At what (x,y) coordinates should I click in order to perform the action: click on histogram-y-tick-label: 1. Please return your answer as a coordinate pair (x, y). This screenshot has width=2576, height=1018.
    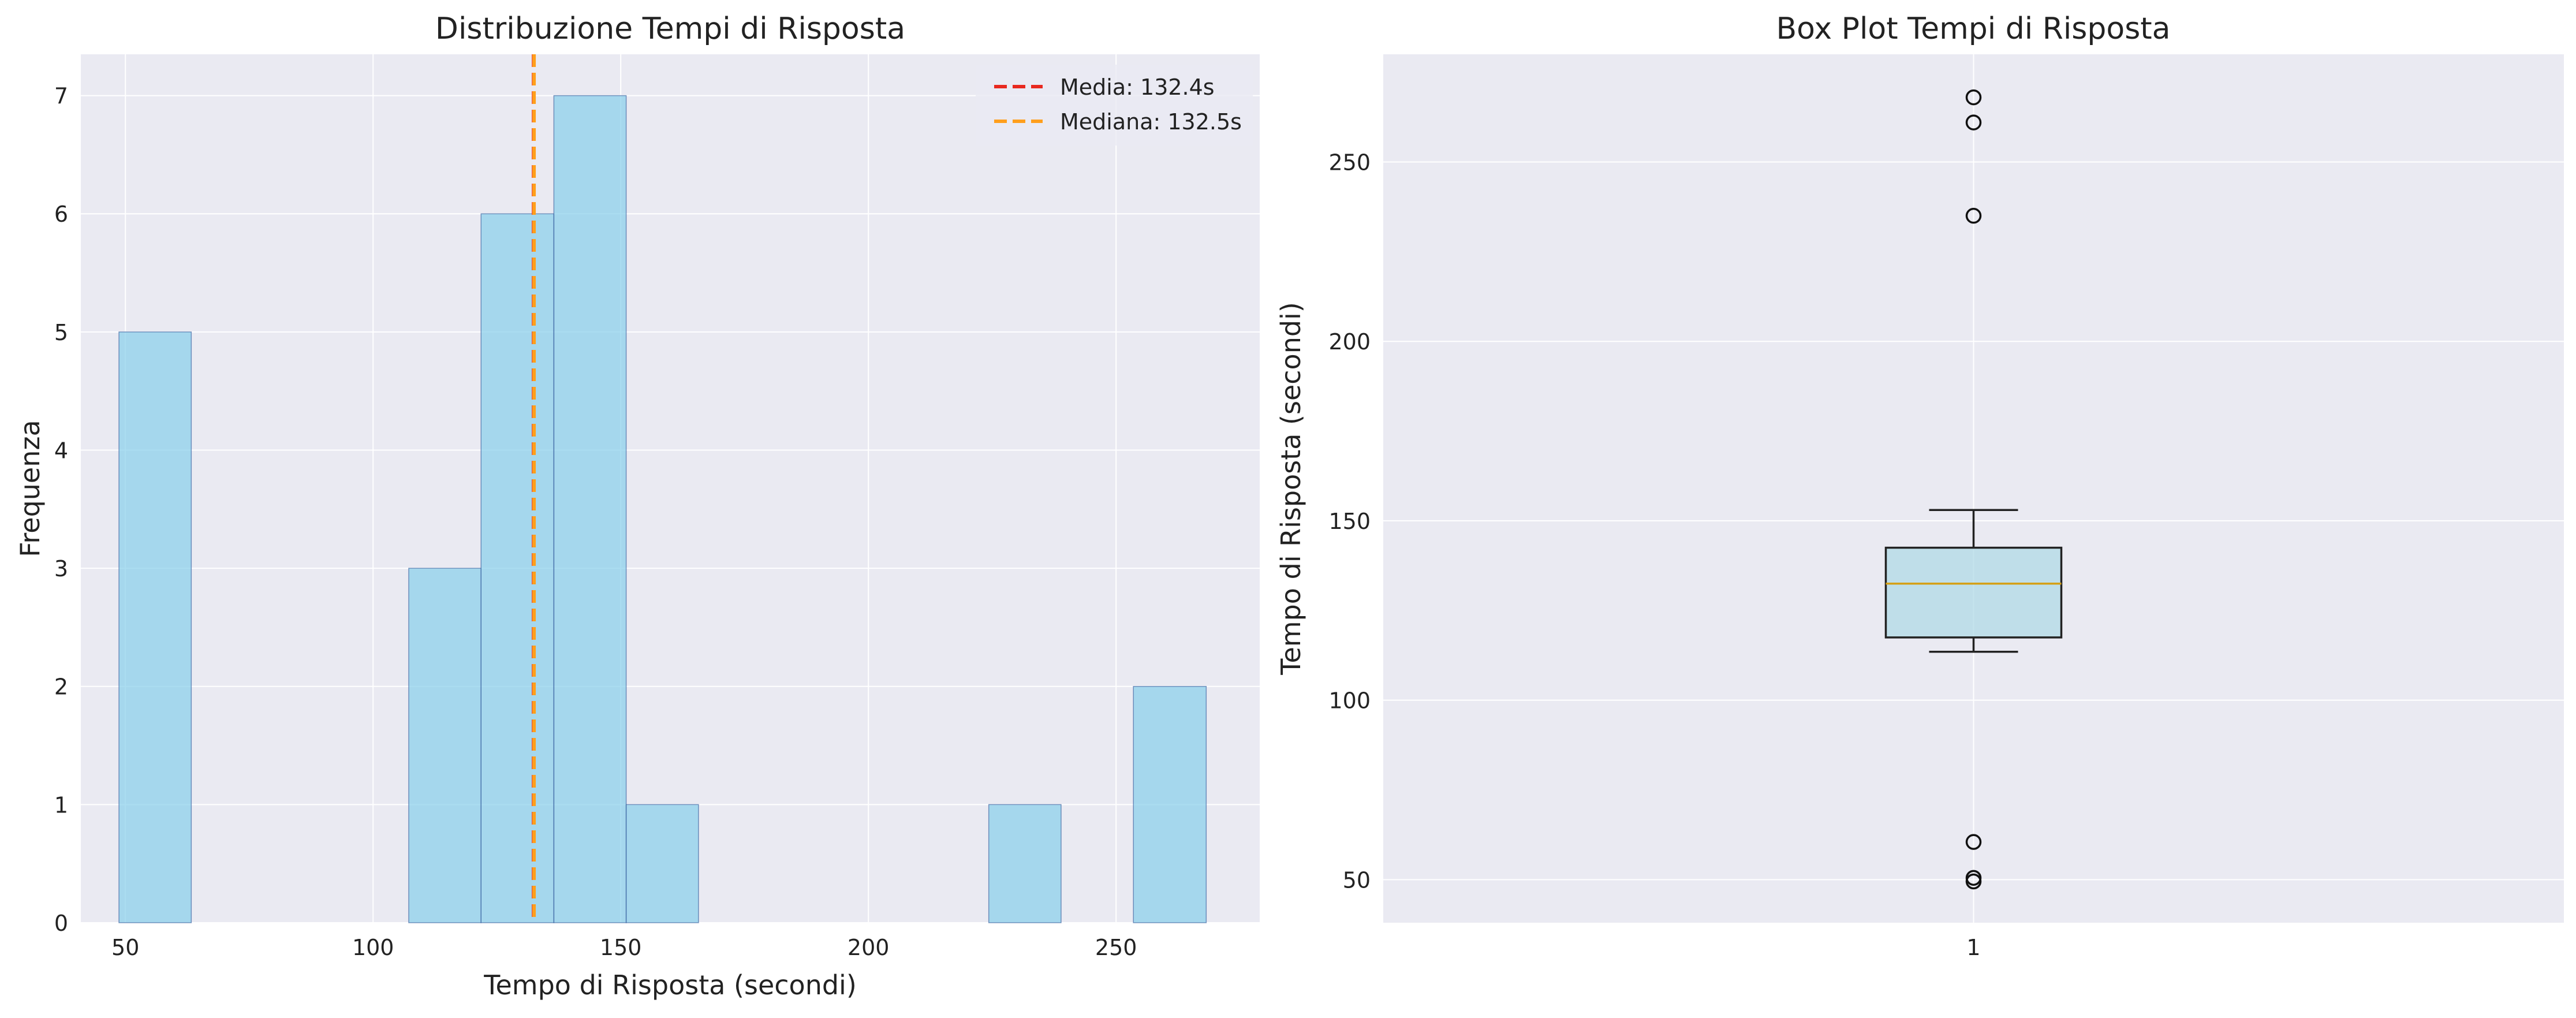
    Looking at the image, I should click on (61, 805).